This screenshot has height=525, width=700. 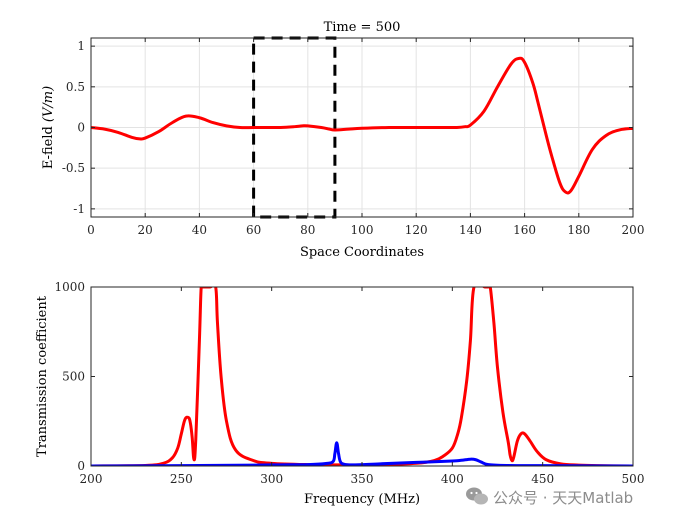 What do you see at coordinates (253, 230) in the screenshot?
I see `x-tick-label: 60` at bounding box center [253, 230].